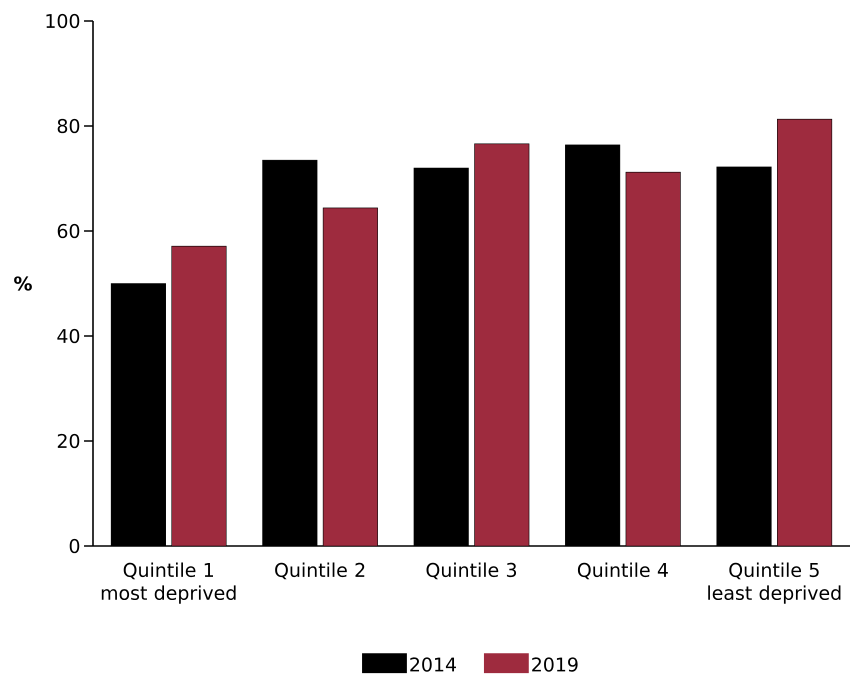 The height and width of the screenshot is (675, 850). What do you see at coordinates (169, 583) in the screenshot?
I see `x-tick-label: Quintile 1 most deprived` at bounding box center [169, 583].